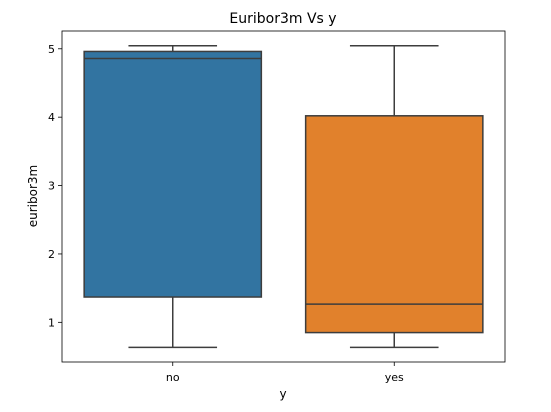  I want to click on chart-title: Euribor3m Vs y, so click(282, 19).